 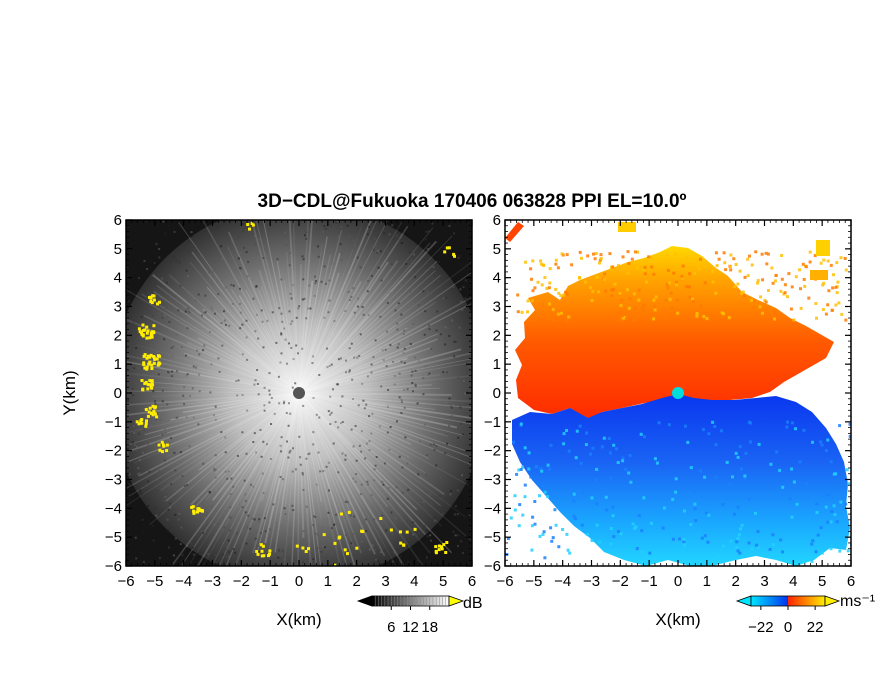 What do you see at coordinates (497, 249) in the screenshot?
I see `y-tick-label: 5` at bounding box center [497, 249].